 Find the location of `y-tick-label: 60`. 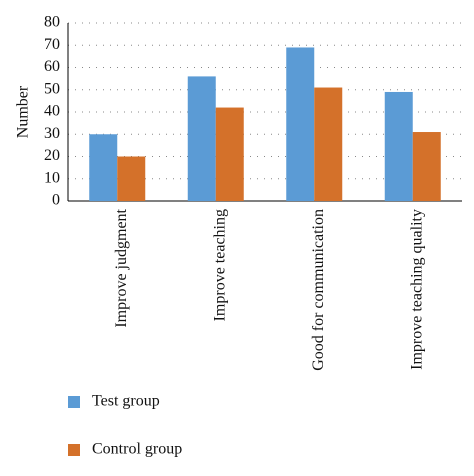

y-tick-label: 60 is located at coordinates (52, 66).